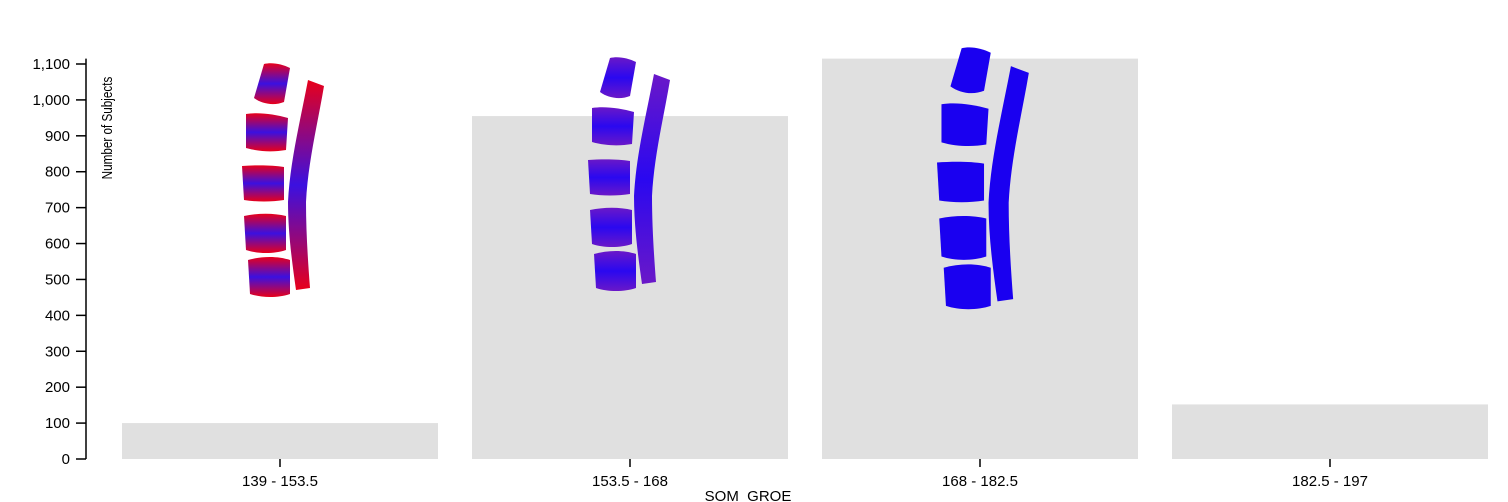 The width and height of the screenshot is (1508, 502). What do you see at coordinates (980, 481) in the screenshot?
I see `x-tick-label: 168 - 182.5` at bounding box center [980, 481].